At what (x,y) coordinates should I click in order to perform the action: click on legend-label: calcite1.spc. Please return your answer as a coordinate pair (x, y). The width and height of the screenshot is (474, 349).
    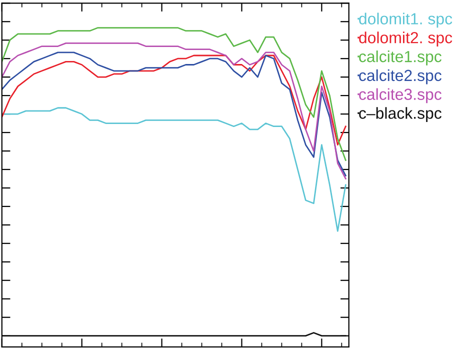
    Looking at the image, I should click on (400, 58).